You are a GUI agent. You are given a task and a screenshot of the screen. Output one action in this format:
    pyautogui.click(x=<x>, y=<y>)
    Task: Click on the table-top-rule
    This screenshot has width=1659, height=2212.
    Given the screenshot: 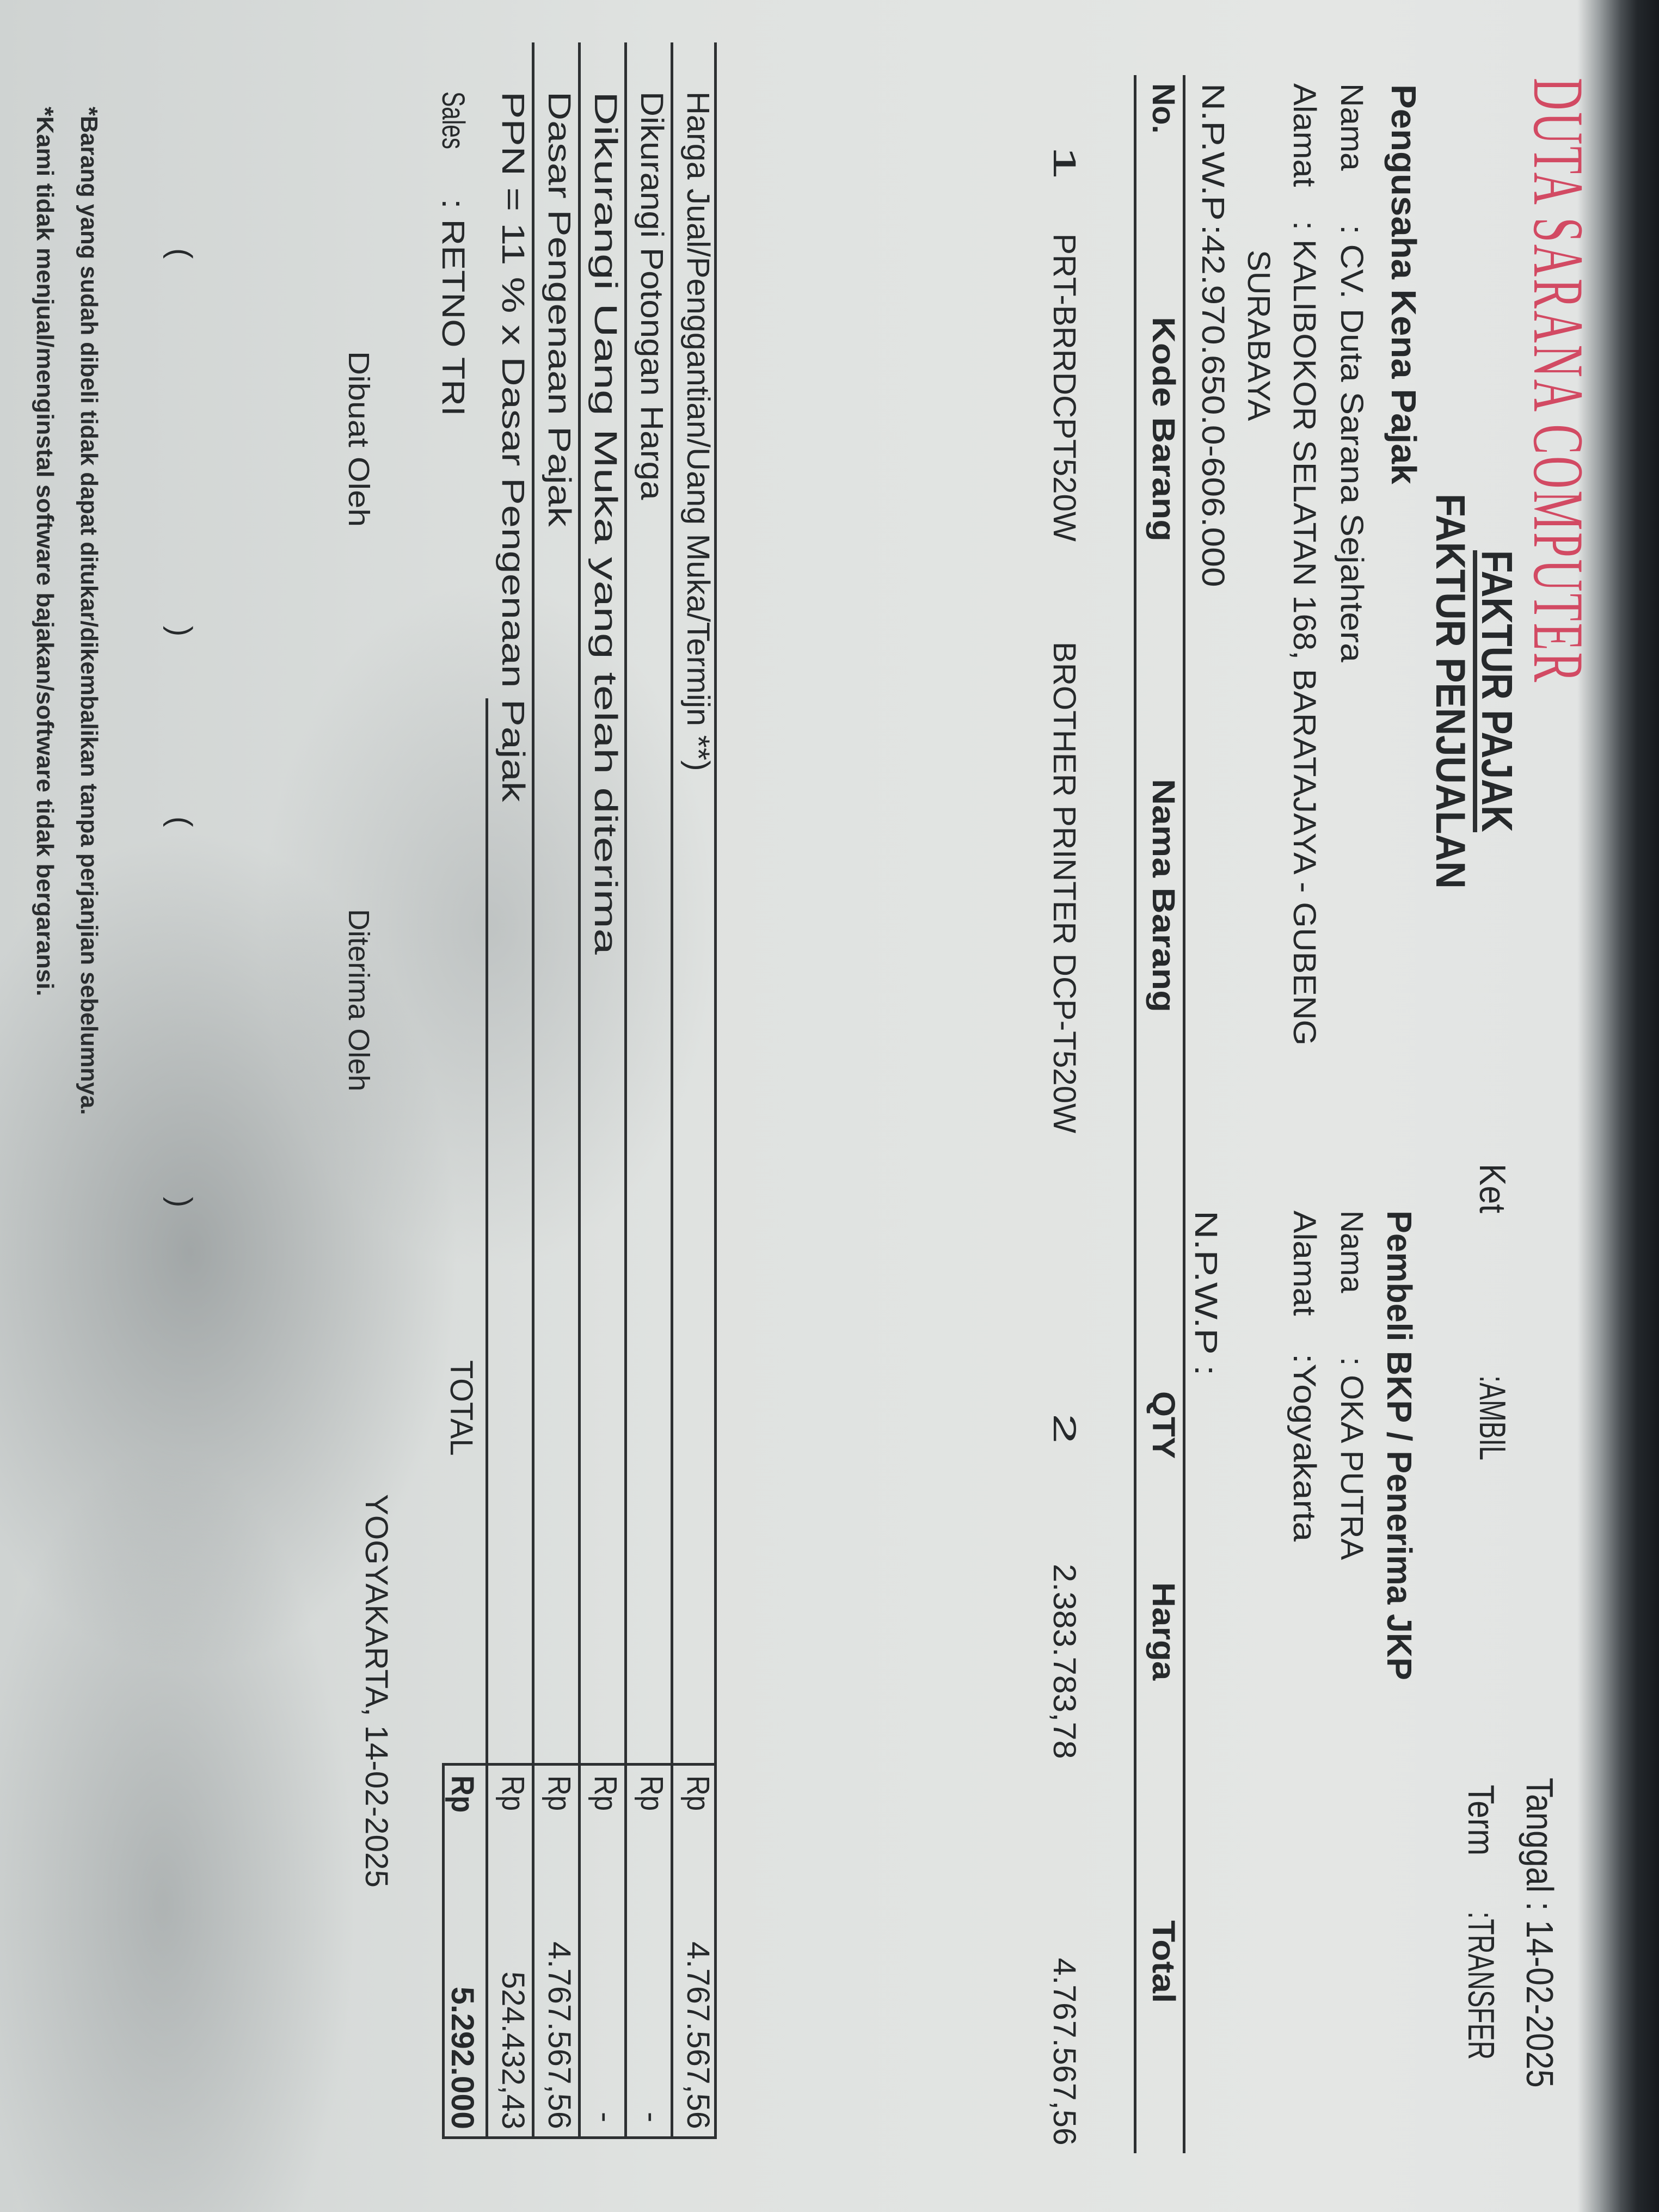 What is the action you would take?
    pyautogui.click(x=1184, y=1114)
    